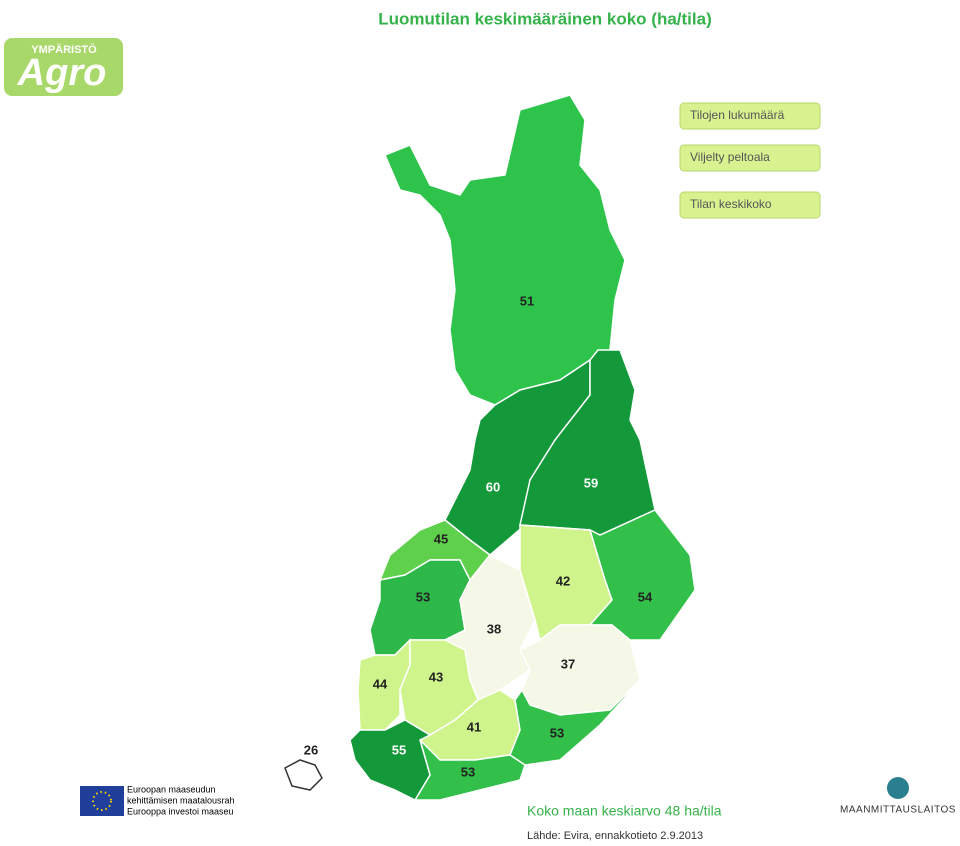  What do you see at coordinates (494, 628) in the screenshot?
I see `region-value: 38` at bounding box center [494, 628].